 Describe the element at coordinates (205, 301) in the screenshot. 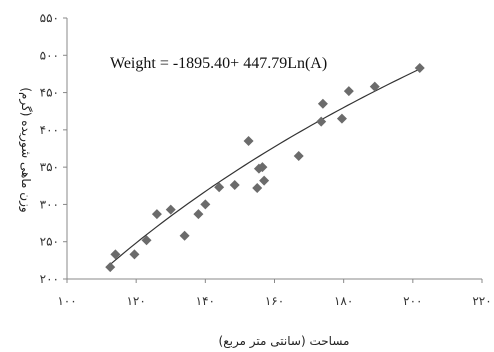

I see `x-tick-label: ۱۴۰` at that location.